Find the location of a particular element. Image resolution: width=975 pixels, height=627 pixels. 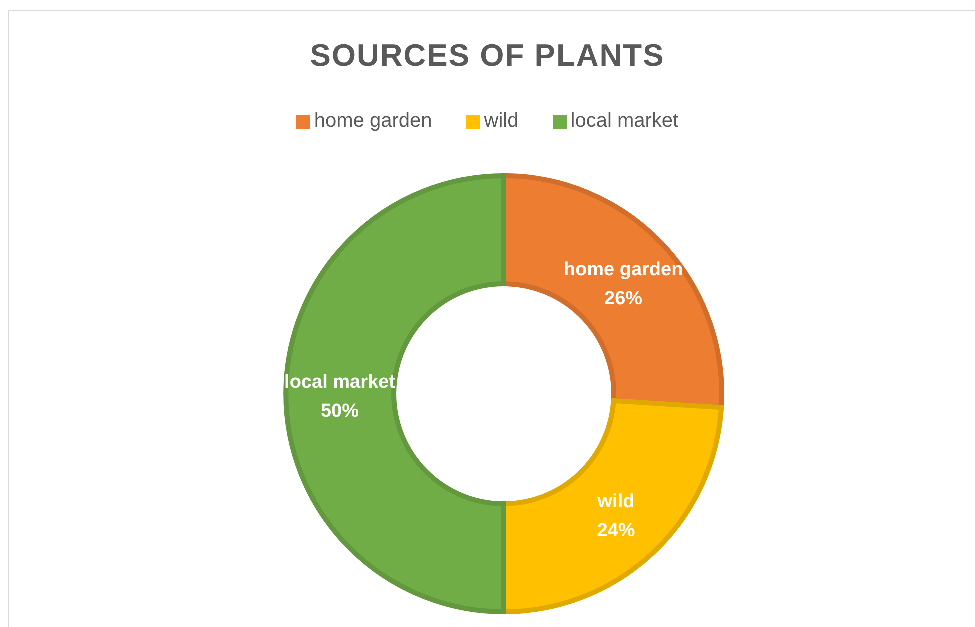

data-label: 26% is located at coordinates (623, 299).